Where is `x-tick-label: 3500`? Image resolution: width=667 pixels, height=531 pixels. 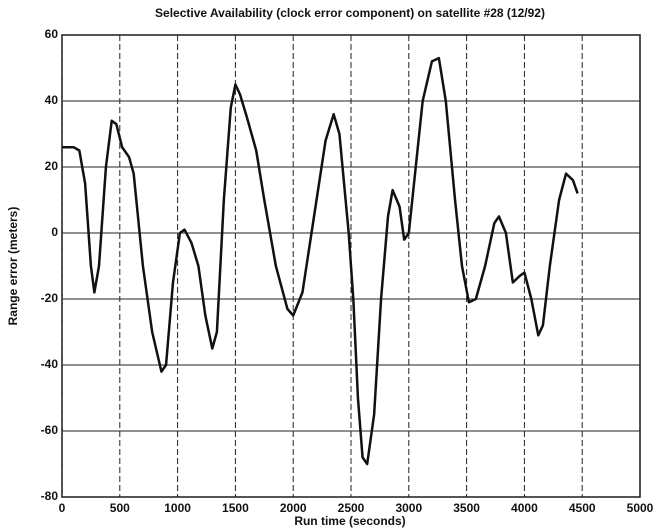 x-tick-label: 3500 is located at coordinates (466, 508).